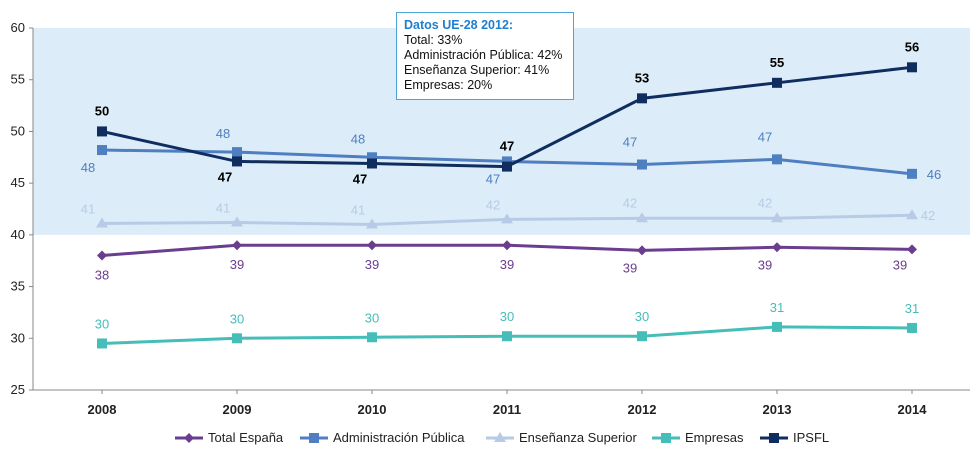 This screenshot has height=456, width=980. I want to click on data-label-ipsfl: 53, so click(642, 77).